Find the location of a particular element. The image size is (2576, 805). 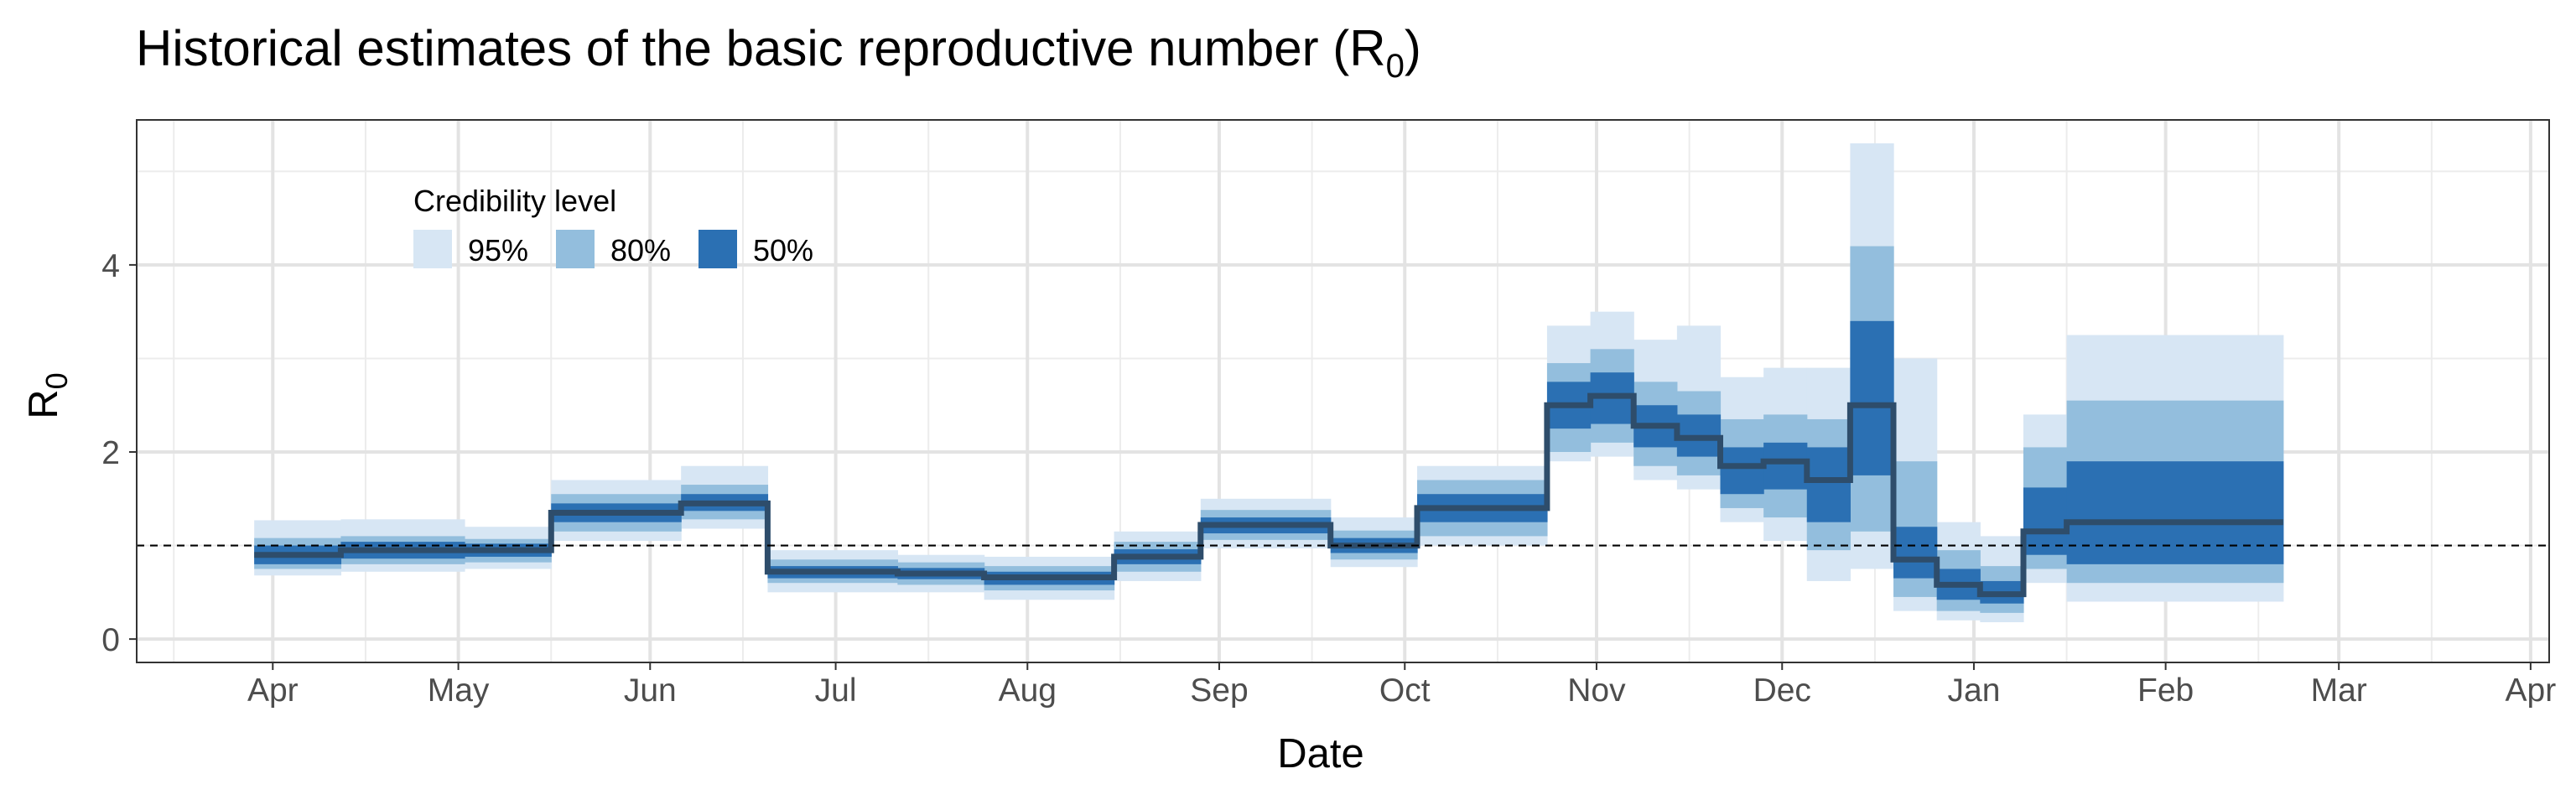

y-axis: 0 2 4 is located at coordinates (119, 453).